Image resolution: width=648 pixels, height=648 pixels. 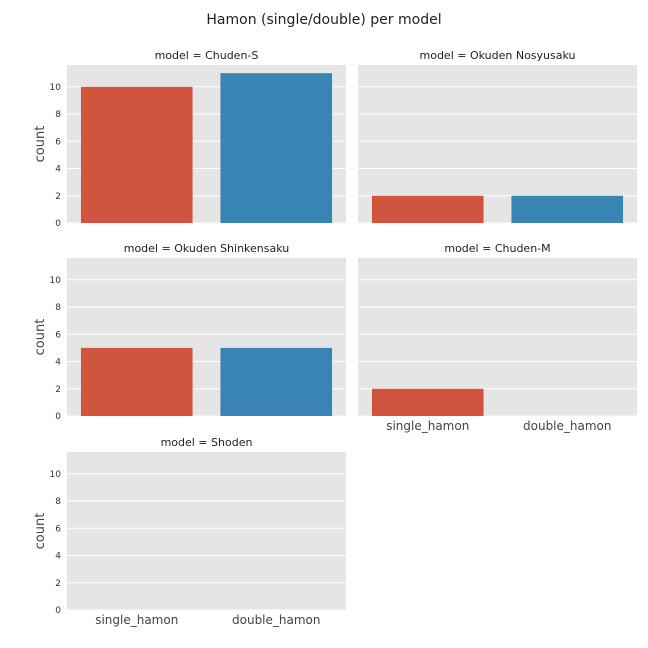 I want to click on chart-title: Hamon (single/double) per model, so click(x=323, y=20).